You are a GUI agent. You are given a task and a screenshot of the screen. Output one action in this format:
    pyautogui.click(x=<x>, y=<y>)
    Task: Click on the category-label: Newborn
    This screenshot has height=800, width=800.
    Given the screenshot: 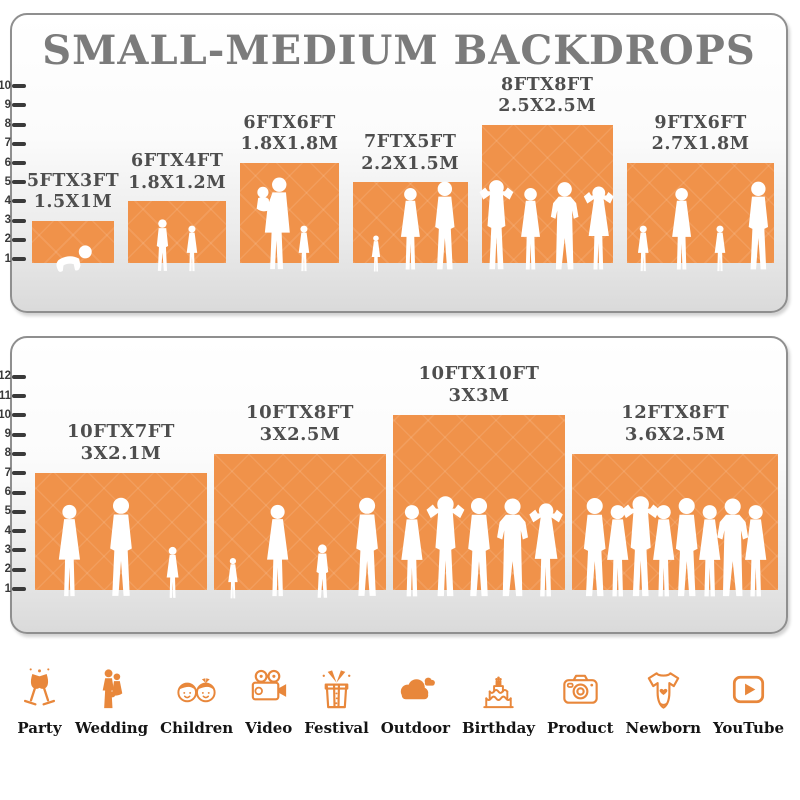 What is the action you would take?
    pyautogui.click(x=663, y=728)
    